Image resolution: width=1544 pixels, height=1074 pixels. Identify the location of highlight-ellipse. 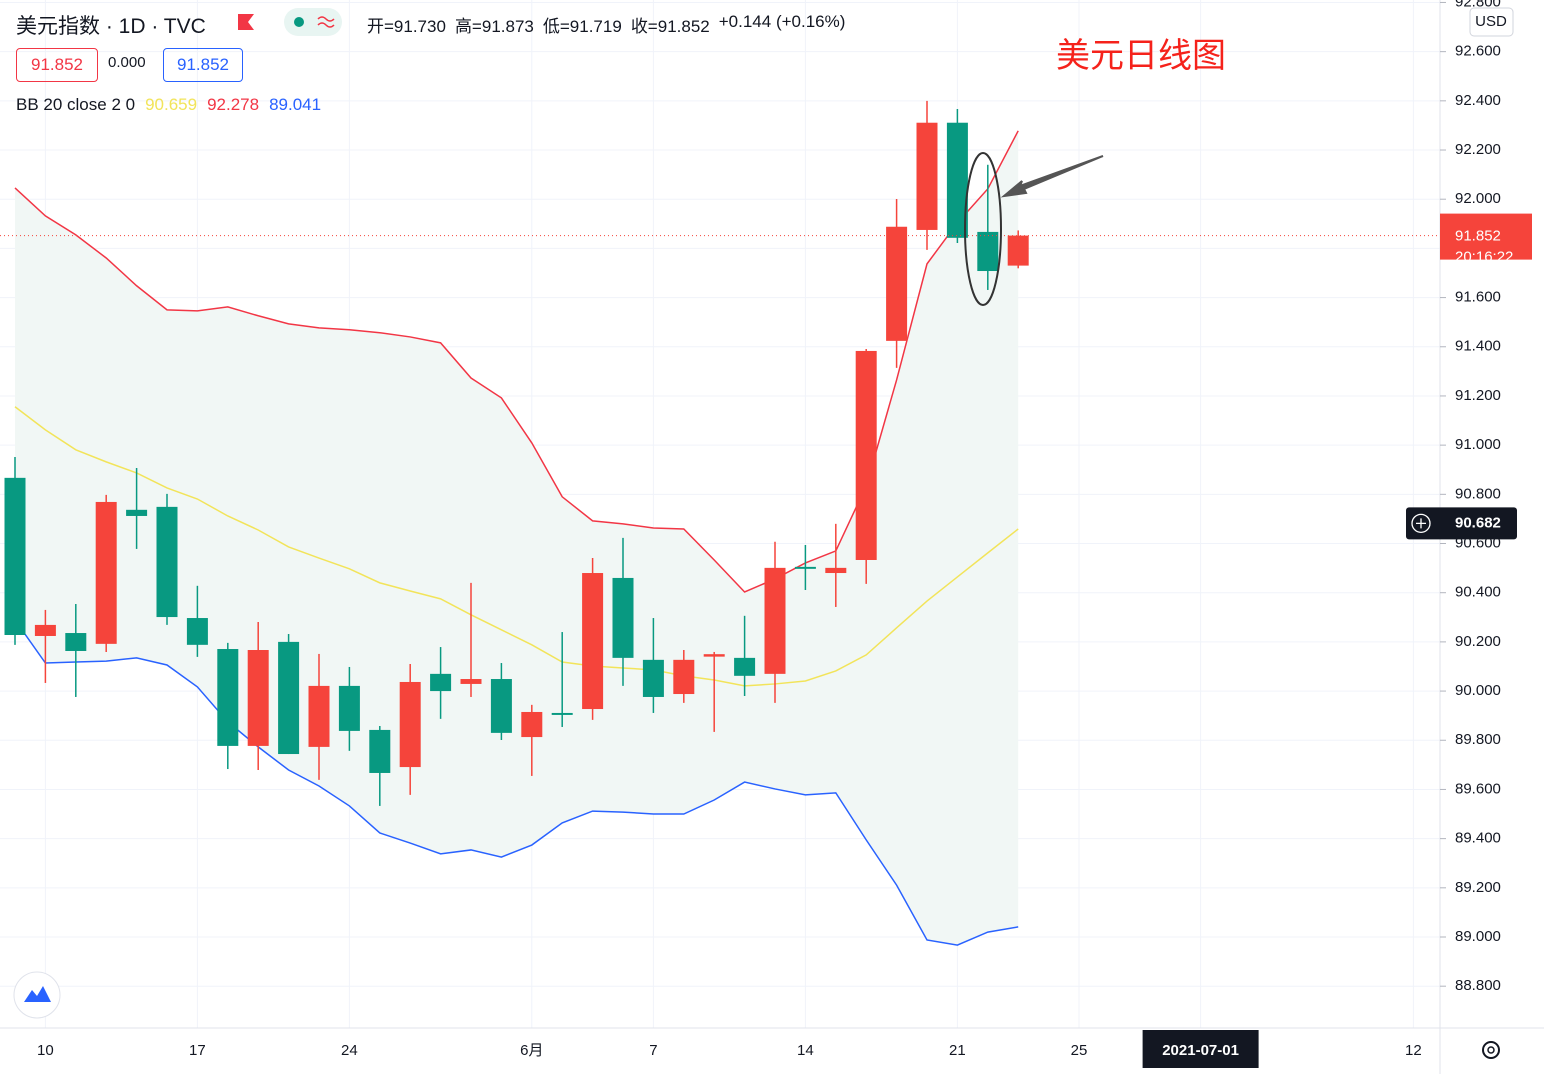
(983, 229).